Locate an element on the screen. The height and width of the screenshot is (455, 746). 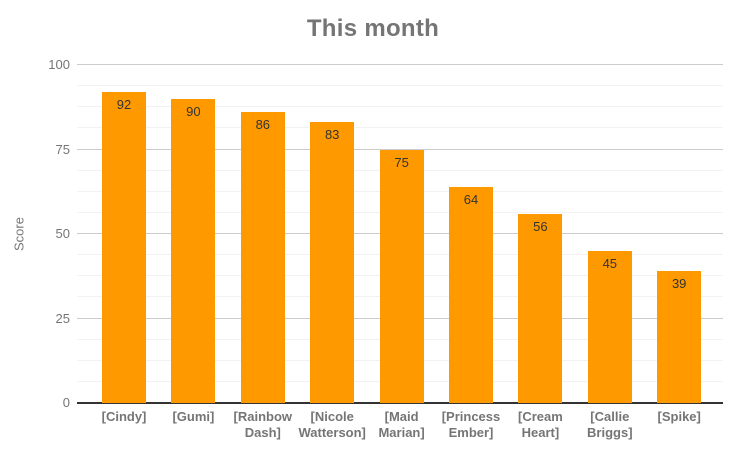
bar-value-label: 45 is located at coordinates (610, 263).